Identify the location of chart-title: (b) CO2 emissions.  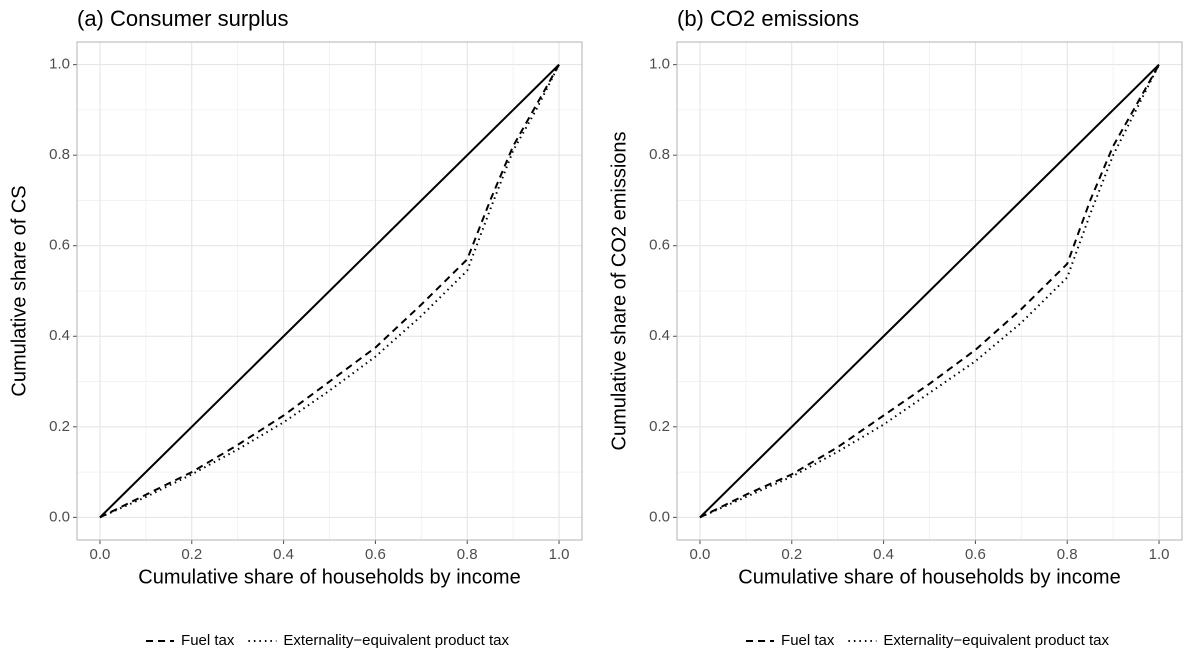
(768, 18).